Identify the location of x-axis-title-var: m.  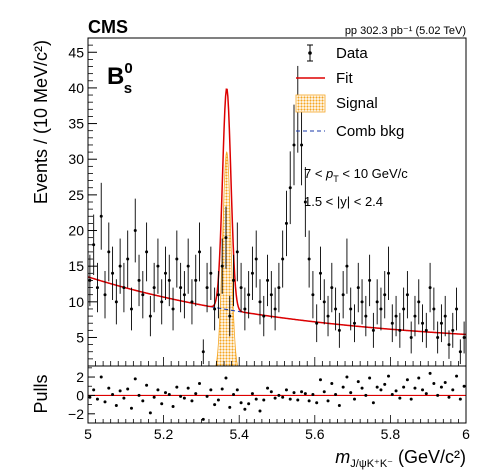
(342, 457).